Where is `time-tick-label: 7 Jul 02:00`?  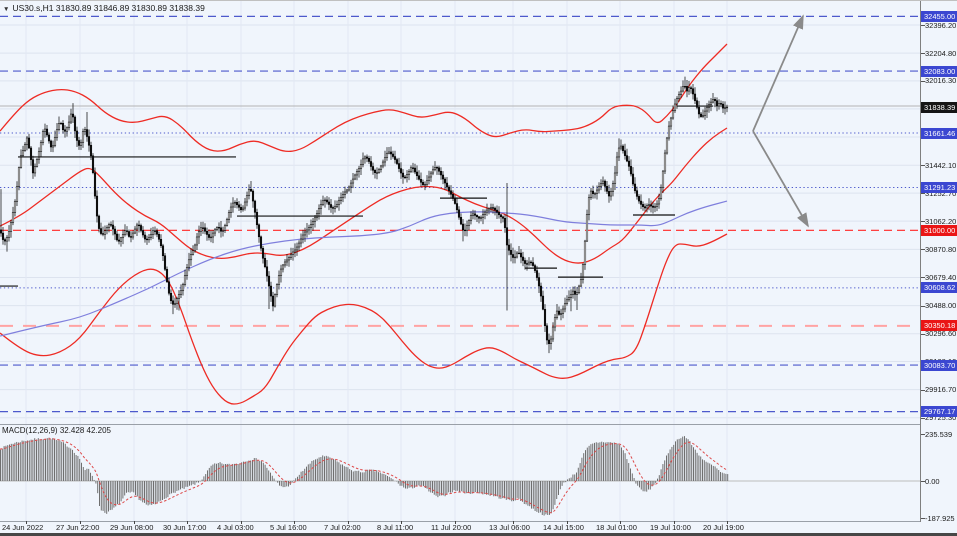 time-tick-label: 7 Jul 02:00 is located at coordinates (342, 527).